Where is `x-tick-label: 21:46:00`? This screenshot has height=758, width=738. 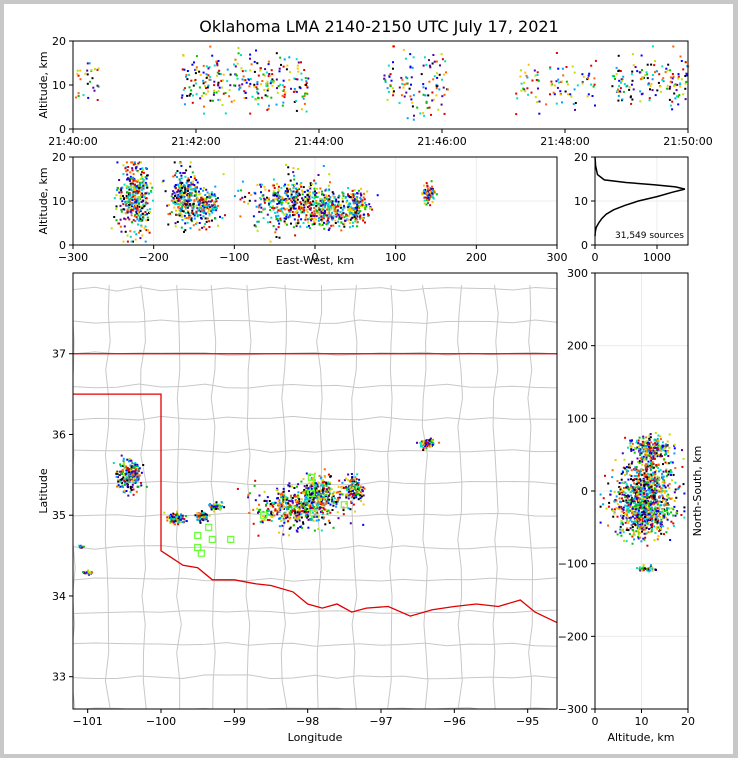
x-tick-label: 21:46:00 is located at coordinates (441, 141).